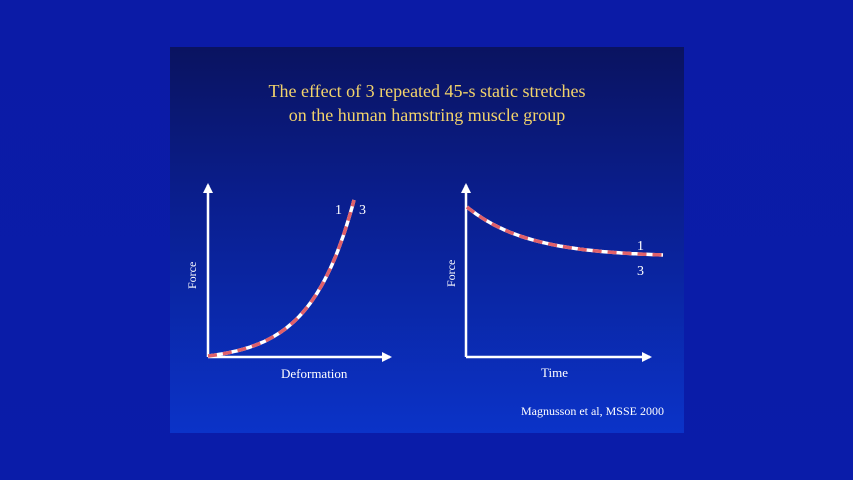 The width and height of the screenshot is (853, 480). Describe the element at coordinates (362, 210) in the screenshot. I see `chart-deformation-curve-label-3: 3` at that location.